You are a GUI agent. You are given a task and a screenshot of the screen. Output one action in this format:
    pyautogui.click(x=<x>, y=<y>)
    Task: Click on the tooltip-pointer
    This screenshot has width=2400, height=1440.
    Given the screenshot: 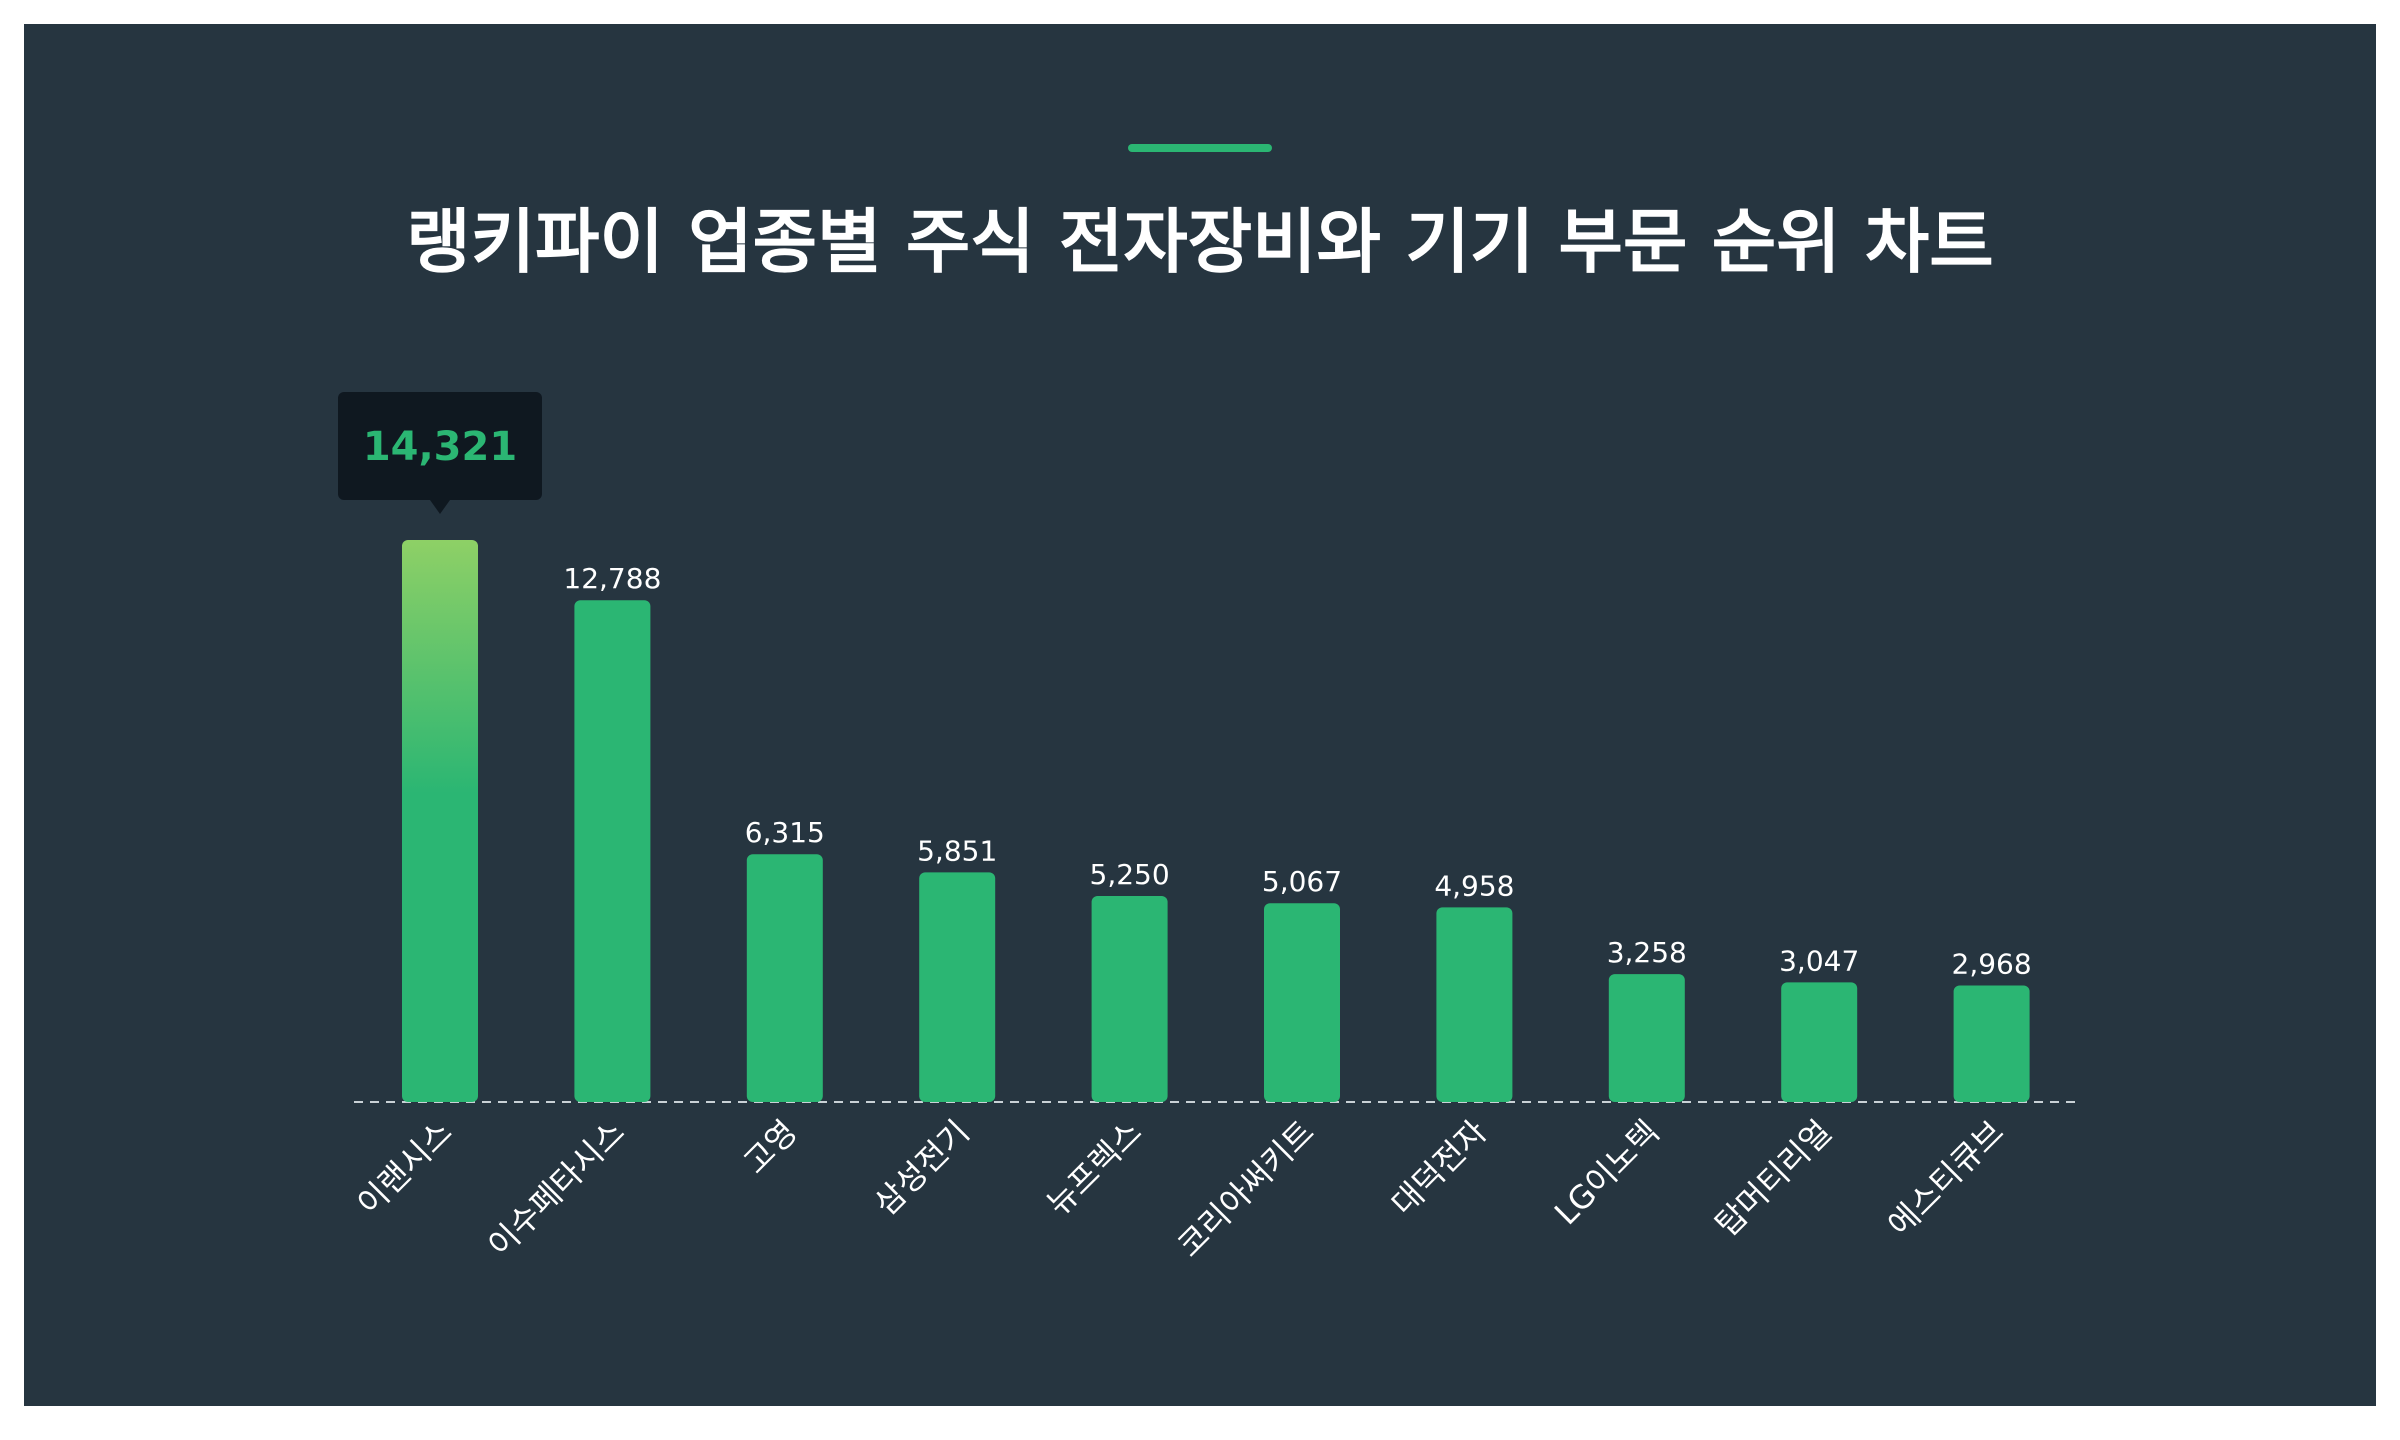 What is the action you would take?
    pyautogui.click(x=440, y=507)
    